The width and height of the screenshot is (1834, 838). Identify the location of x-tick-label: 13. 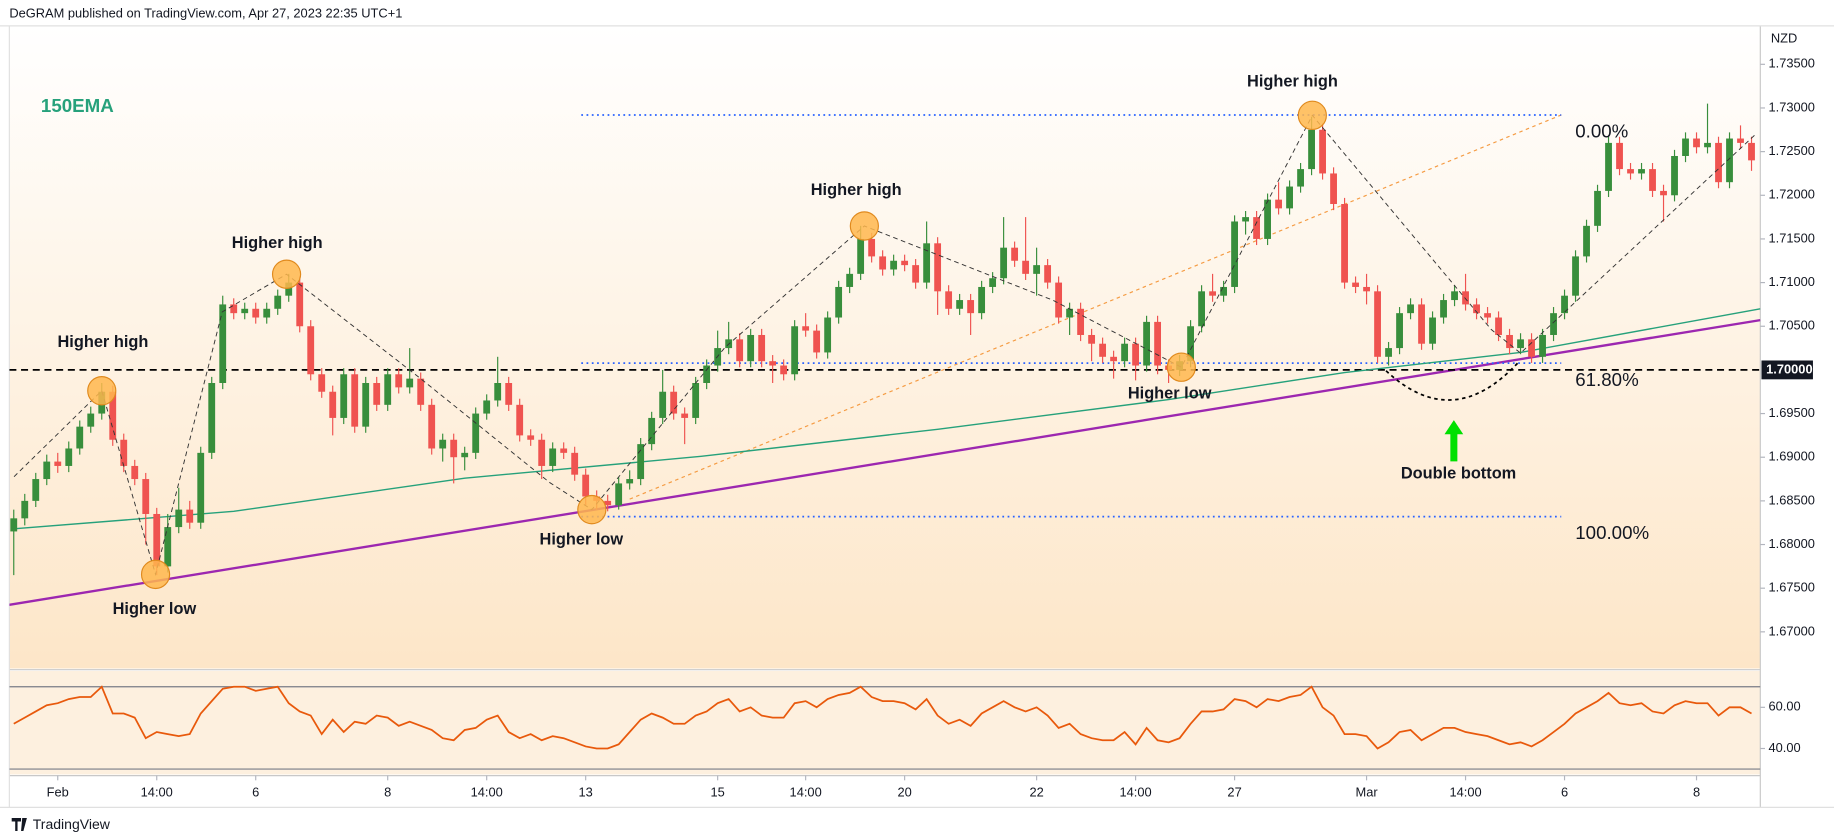
(586, 792).